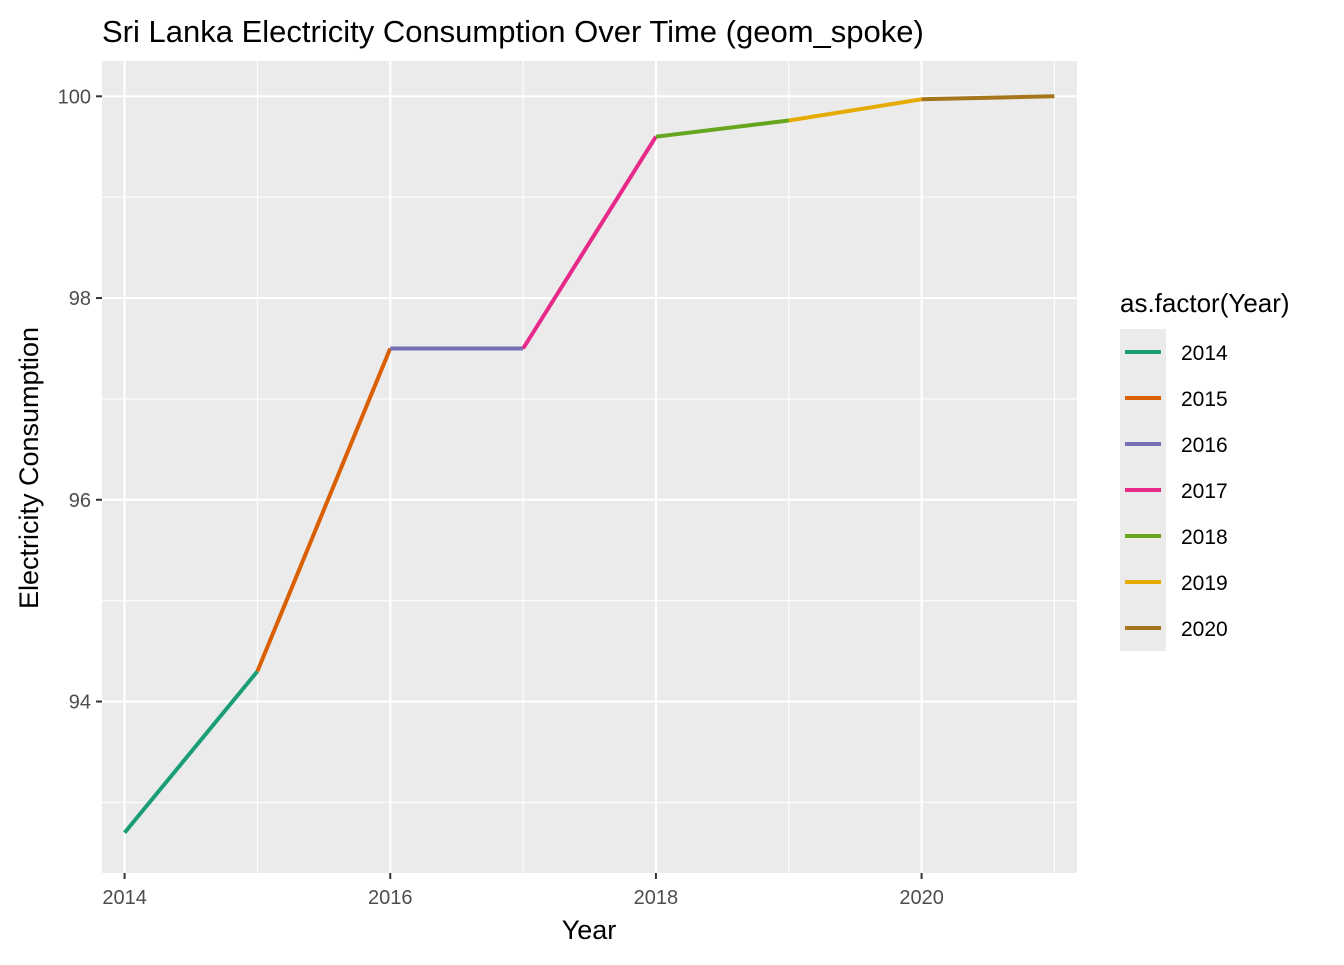  What do you see at coordinates (80, 501) in the screenshot?
I see `y-tick-label: 96` at bounding box center [80, 501].